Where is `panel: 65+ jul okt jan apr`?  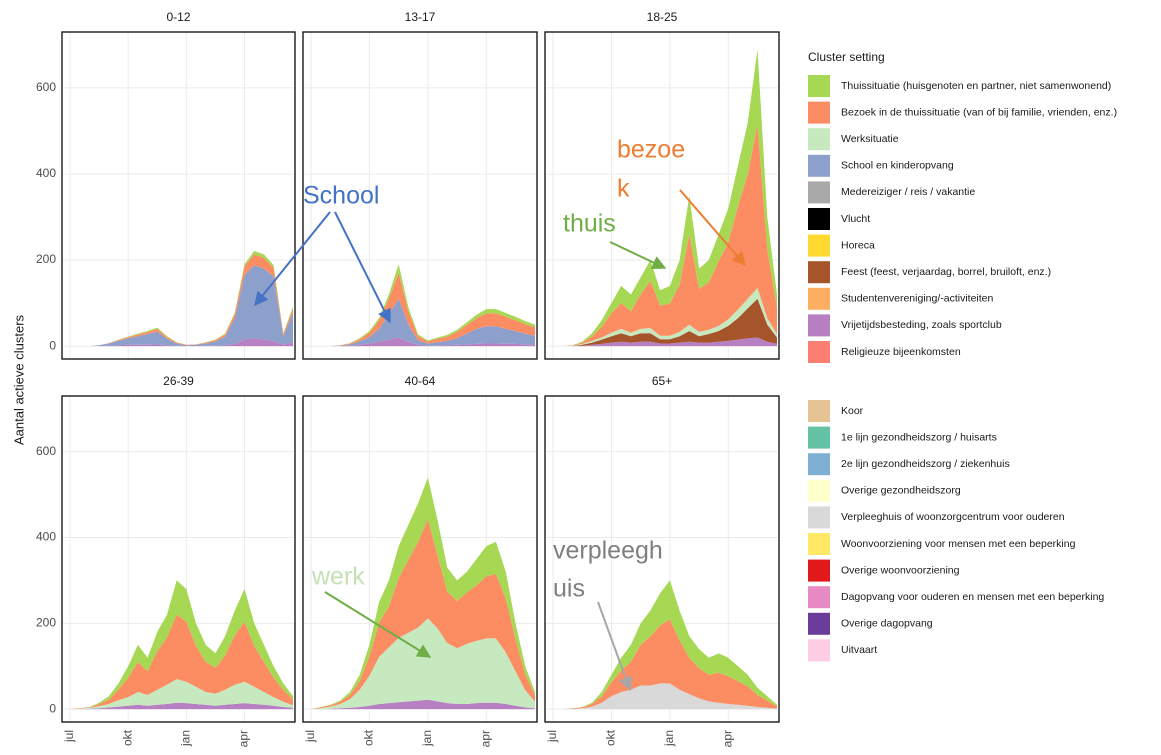
panel: 65+ jul okt jan apr is located at coordinates (662, 560).